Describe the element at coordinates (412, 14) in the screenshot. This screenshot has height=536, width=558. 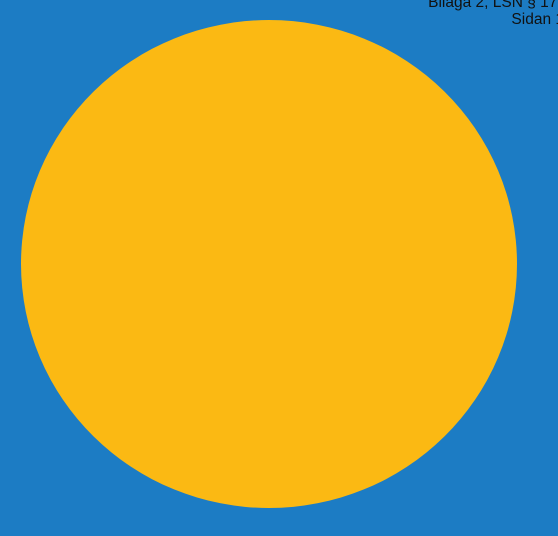
I see `page-header: Bilaga 2, LSN § 177 Sidan 1` at that location.